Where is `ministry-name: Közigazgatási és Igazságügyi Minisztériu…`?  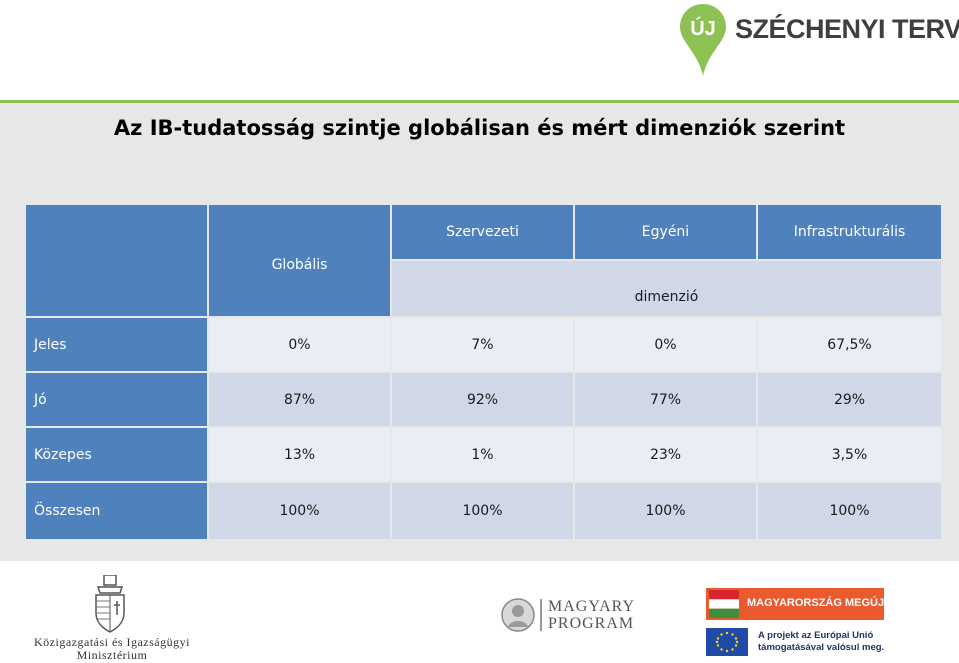 ministry-name: Közigazgatási és Igazságügyi Minisztériu… is located at coordinates (112, 649).